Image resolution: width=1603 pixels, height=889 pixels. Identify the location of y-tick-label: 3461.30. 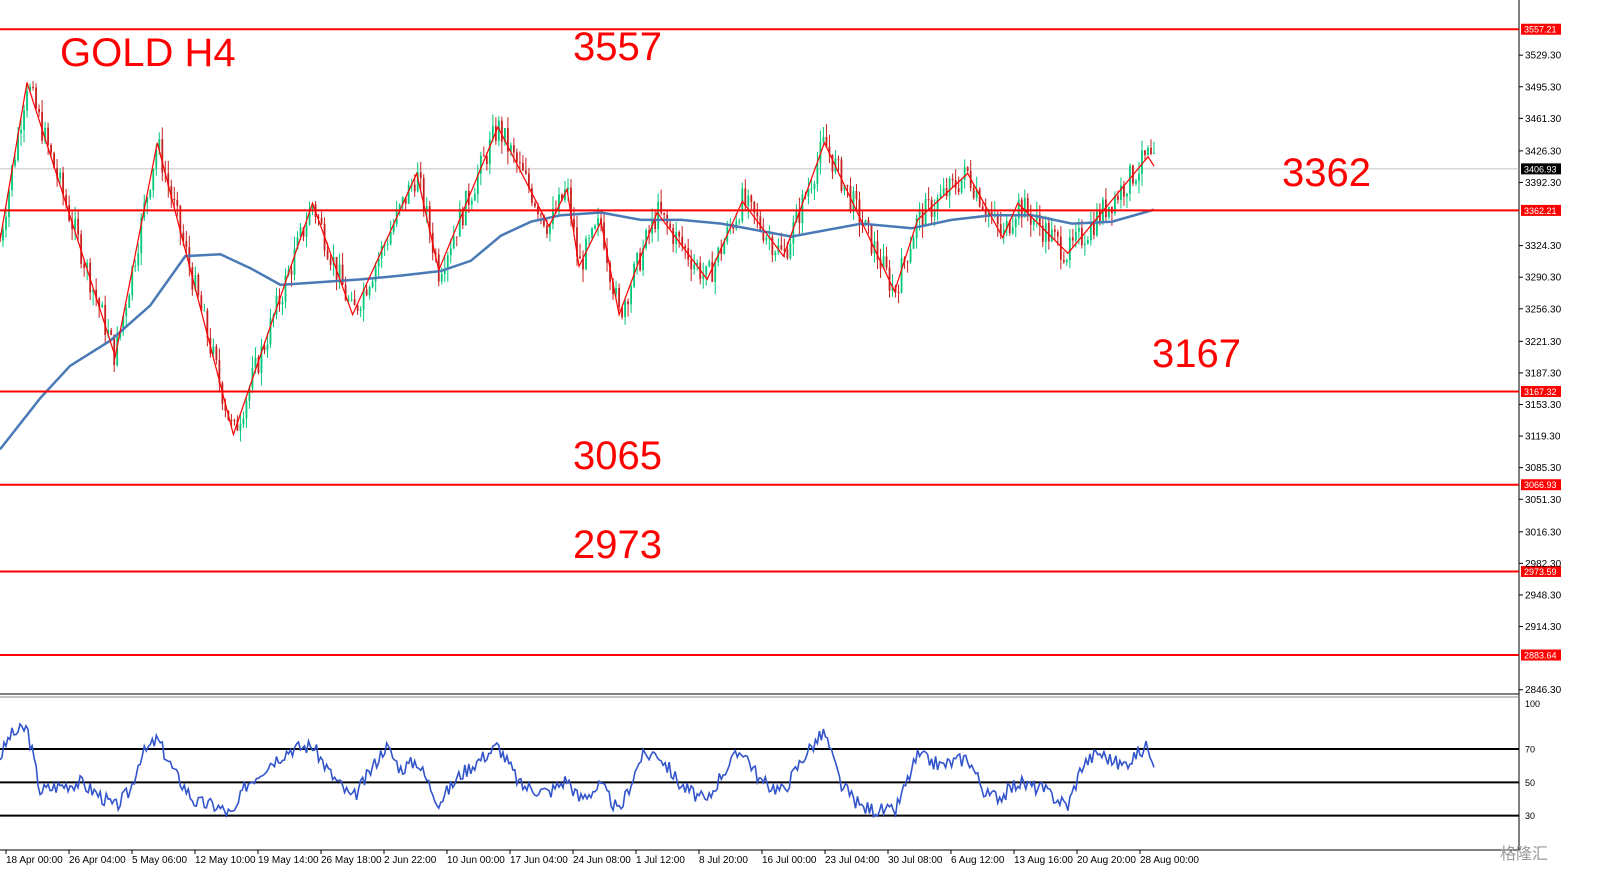
(1543, 119).